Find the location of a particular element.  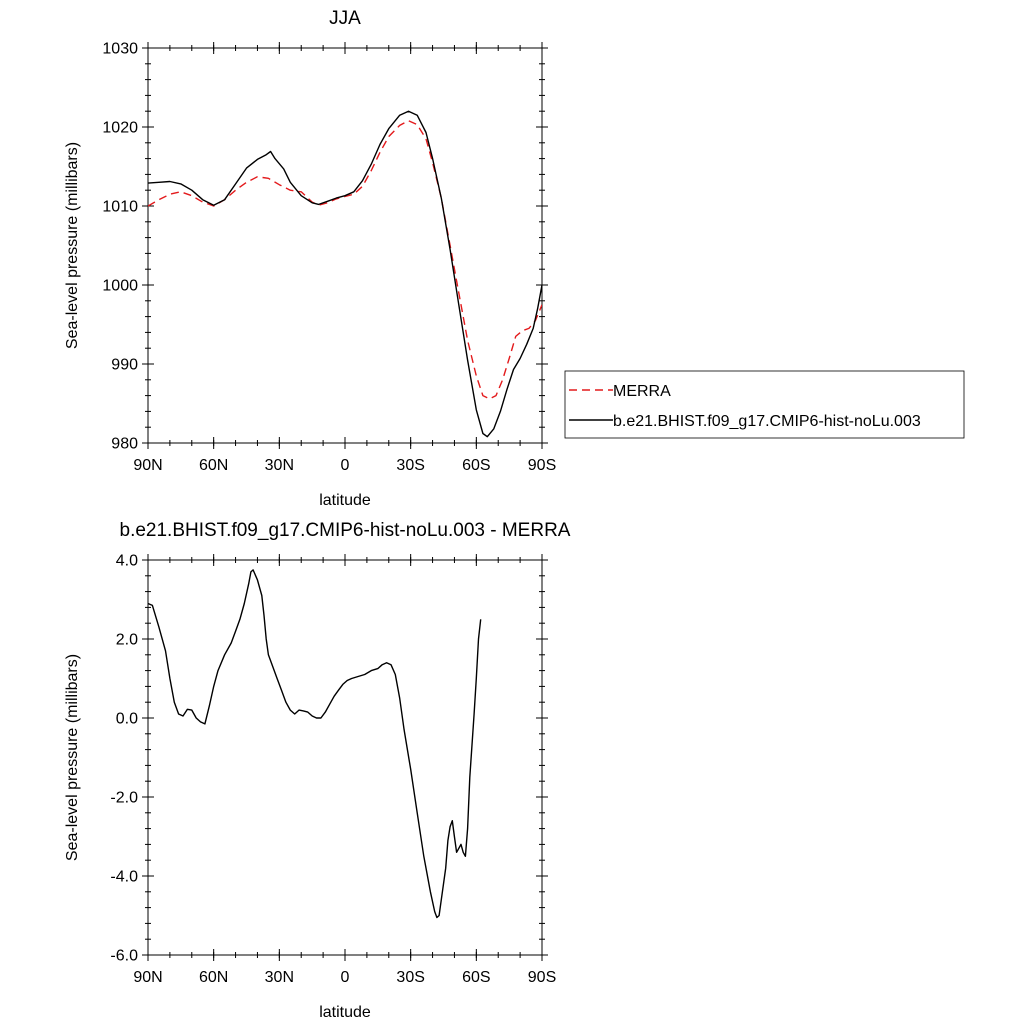

y-tick-label: 990 is located at coordinates (124, 365).